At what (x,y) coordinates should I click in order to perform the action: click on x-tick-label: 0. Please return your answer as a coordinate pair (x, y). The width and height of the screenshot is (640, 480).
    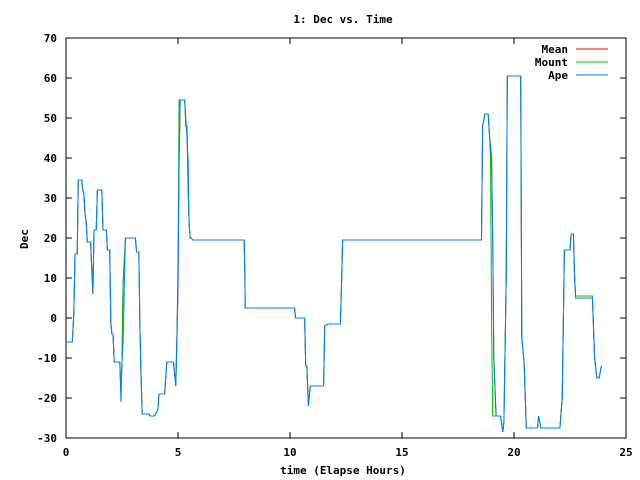
    Looking at the image, I should click on (66, 452).